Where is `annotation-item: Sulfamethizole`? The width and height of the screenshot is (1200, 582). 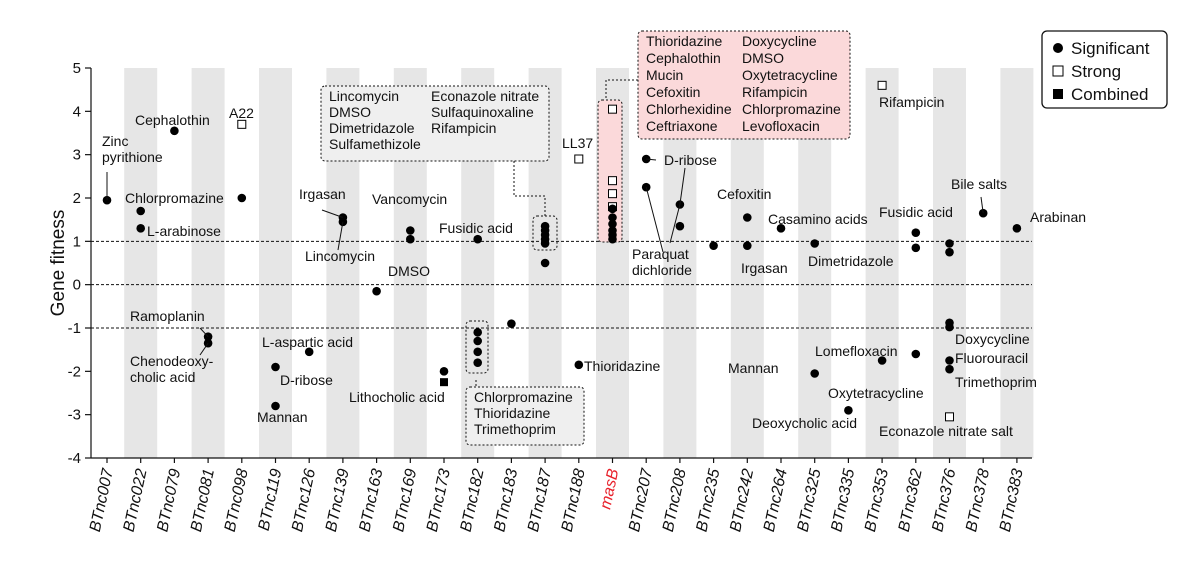
annotation-item: Sulfamethizole is located at coordinates (375, 144).